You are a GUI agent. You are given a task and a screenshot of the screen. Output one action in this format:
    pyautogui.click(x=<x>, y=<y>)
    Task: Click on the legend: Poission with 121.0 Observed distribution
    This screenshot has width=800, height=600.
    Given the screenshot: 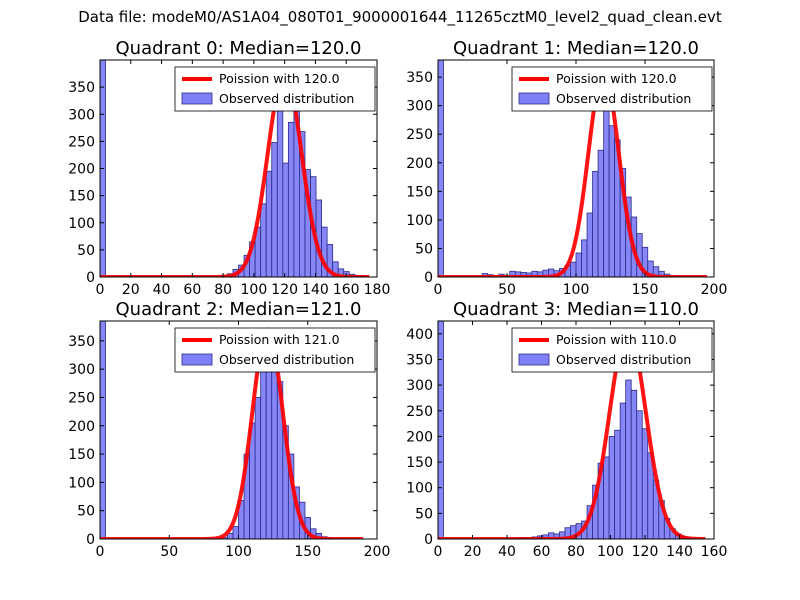 What is the action you would take?
    pyautogui.click(x=275, y=350)
    